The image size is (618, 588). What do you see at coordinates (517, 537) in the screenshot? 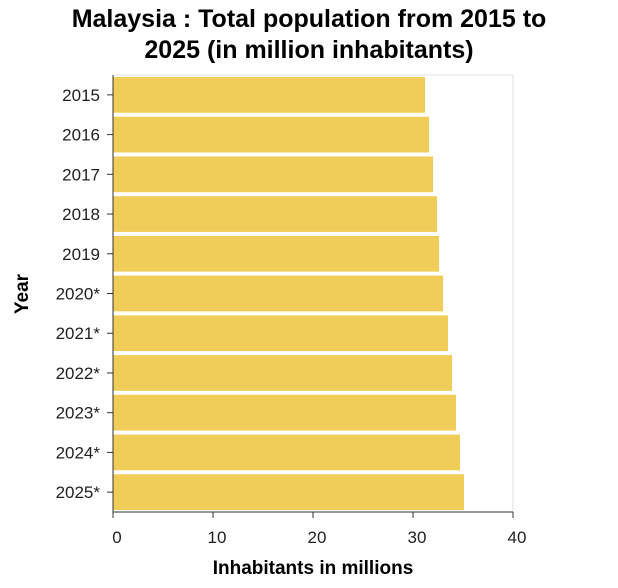
I see `x-tick-label: 40` at bounding box center [517, 537].